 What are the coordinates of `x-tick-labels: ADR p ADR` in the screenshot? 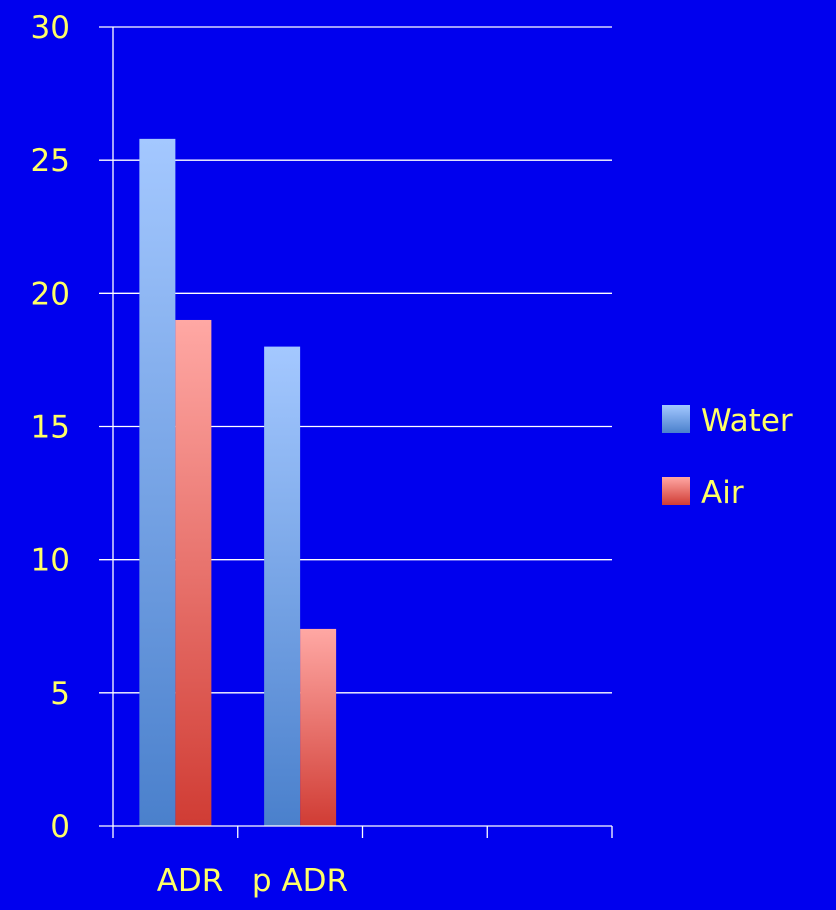 It's located at (252, 881).